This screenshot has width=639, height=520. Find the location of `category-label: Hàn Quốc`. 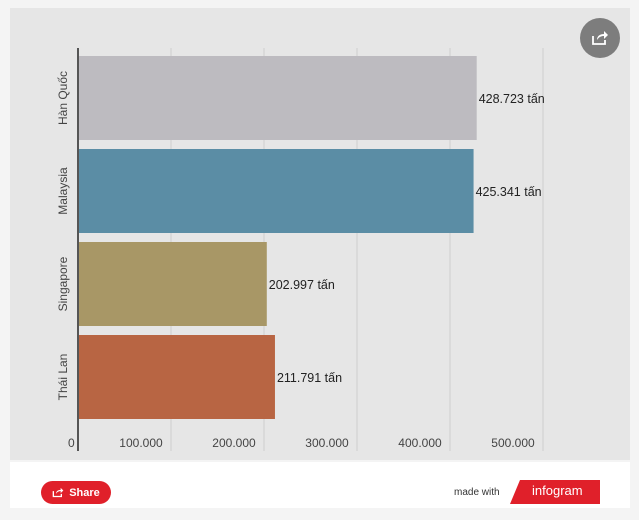

category-label: Hàn Quốc is located at coordinates (63, 98).